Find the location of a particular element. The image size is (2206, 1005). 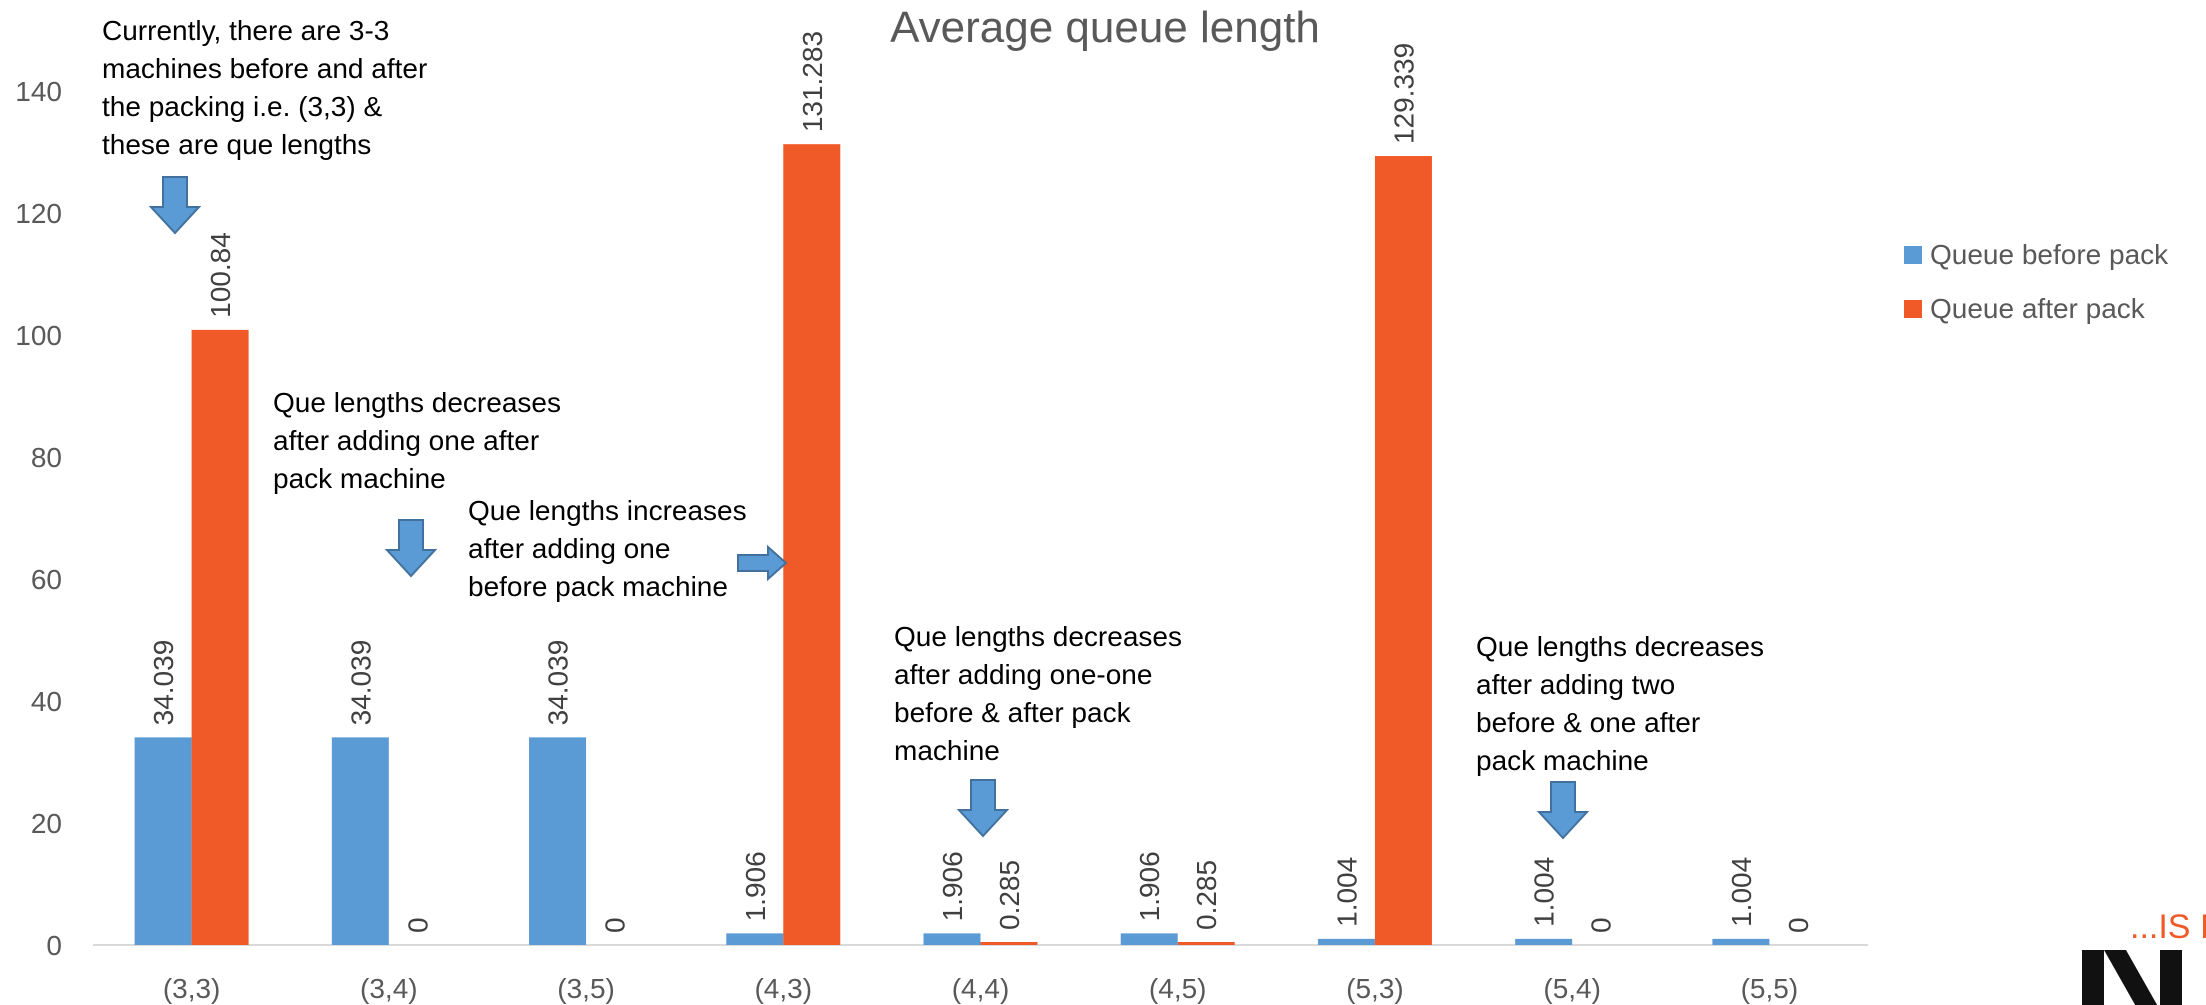

y-tick-label: 20 is located at coordinates (46, 823).